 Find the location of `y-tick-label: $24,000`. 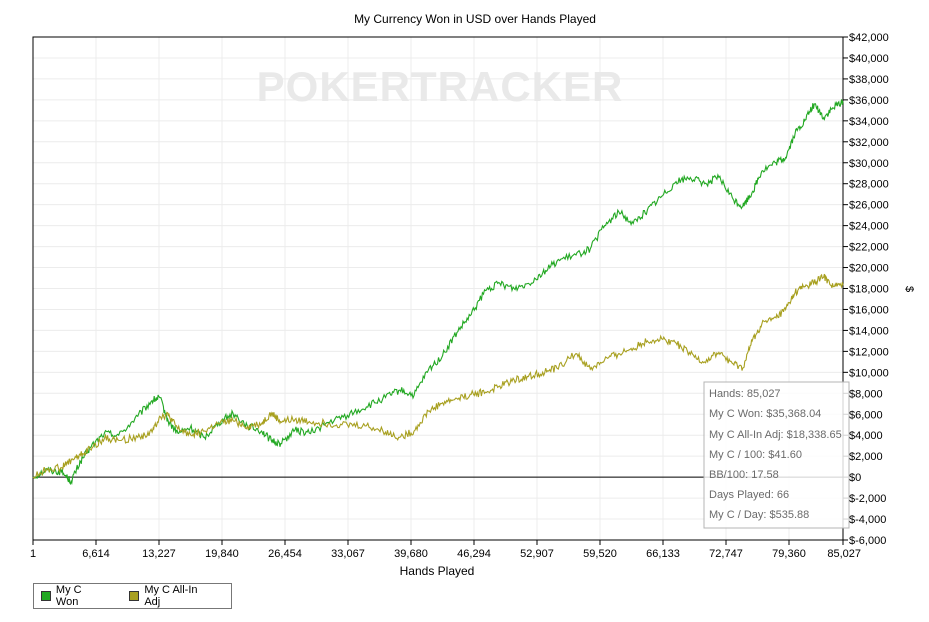

y-tick-label: $24,000 is located at coordinates (869, 227).